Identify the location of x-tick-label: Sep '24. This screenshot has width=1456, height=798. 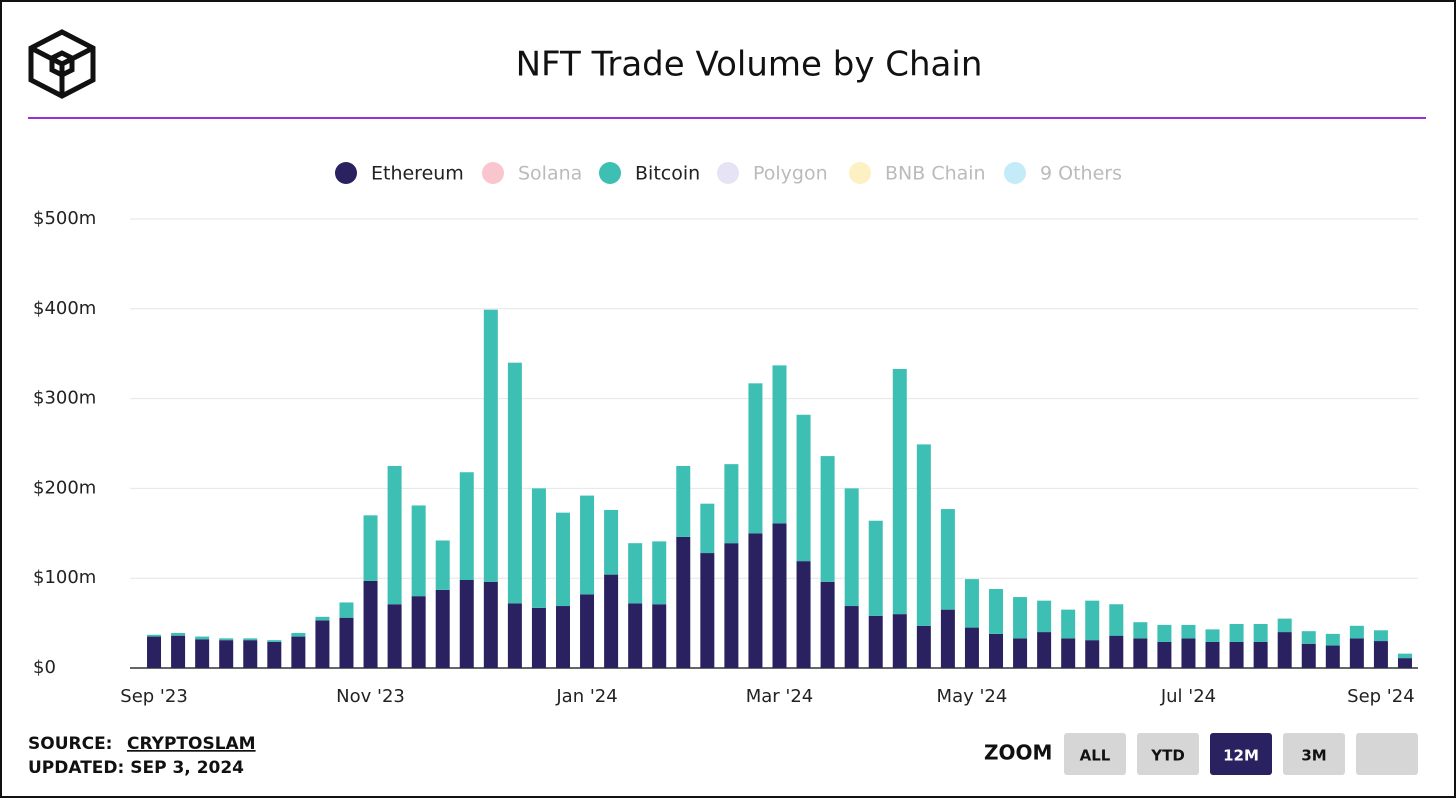
(1381, 696).